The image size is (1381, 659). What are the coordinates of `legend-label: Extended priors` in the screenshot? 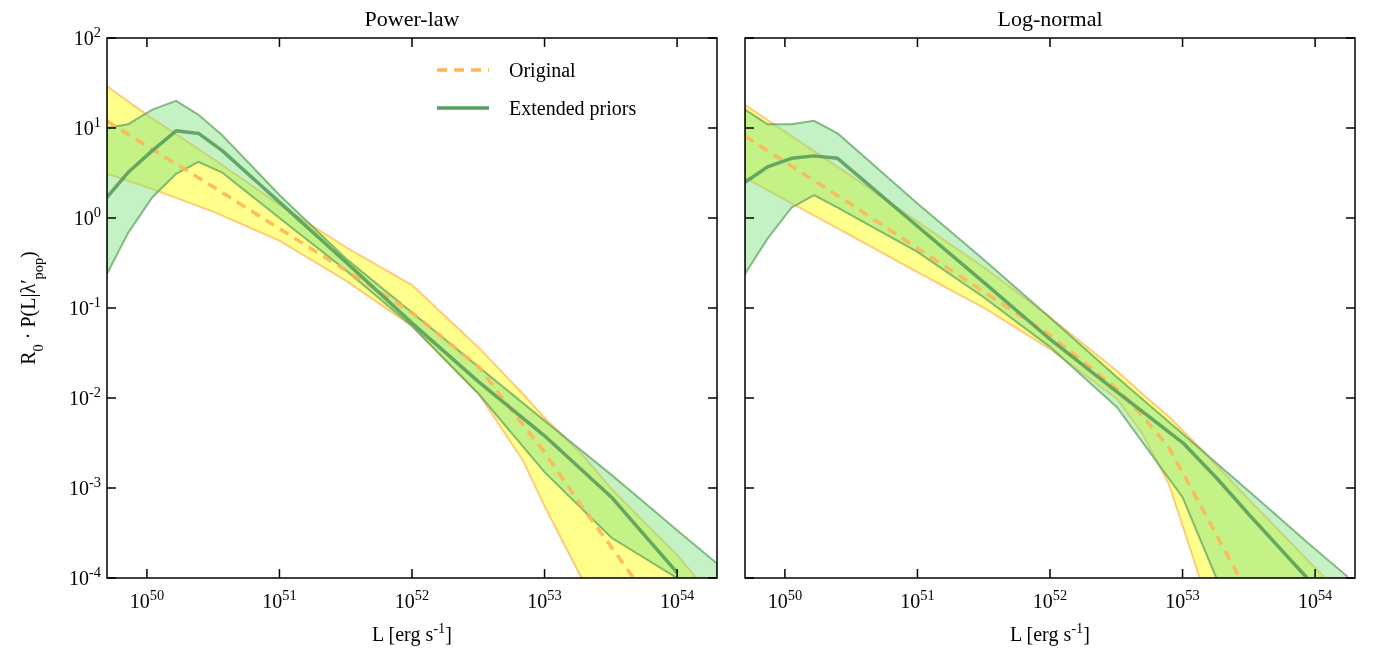 It's located at (573, 108).